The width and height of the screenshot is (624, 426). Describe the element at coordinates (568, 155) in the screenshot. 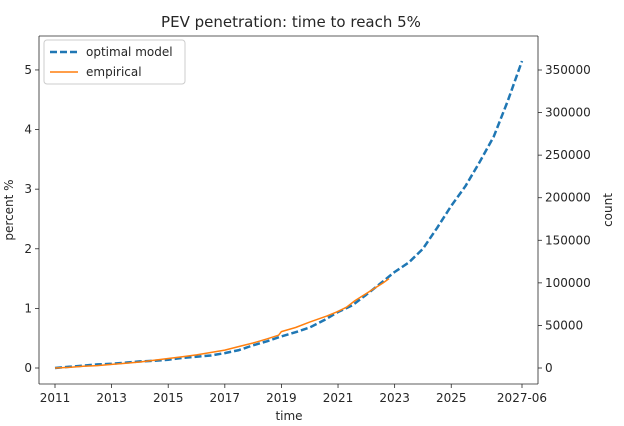

I see `y-right-tick-label: 250000` at that location.